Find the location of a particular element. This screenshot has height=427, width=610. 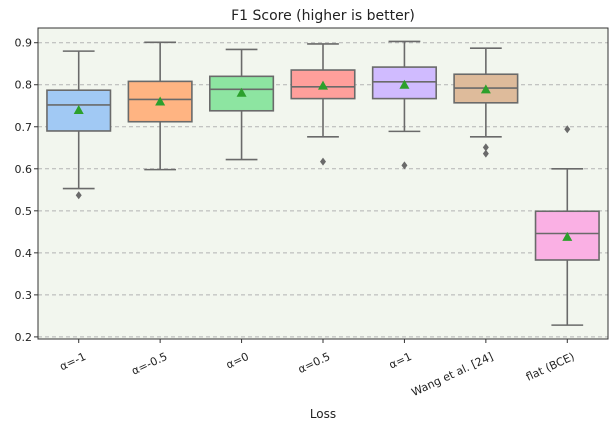

y-tick-label: 0.7 is located at coordinates (24, 127).